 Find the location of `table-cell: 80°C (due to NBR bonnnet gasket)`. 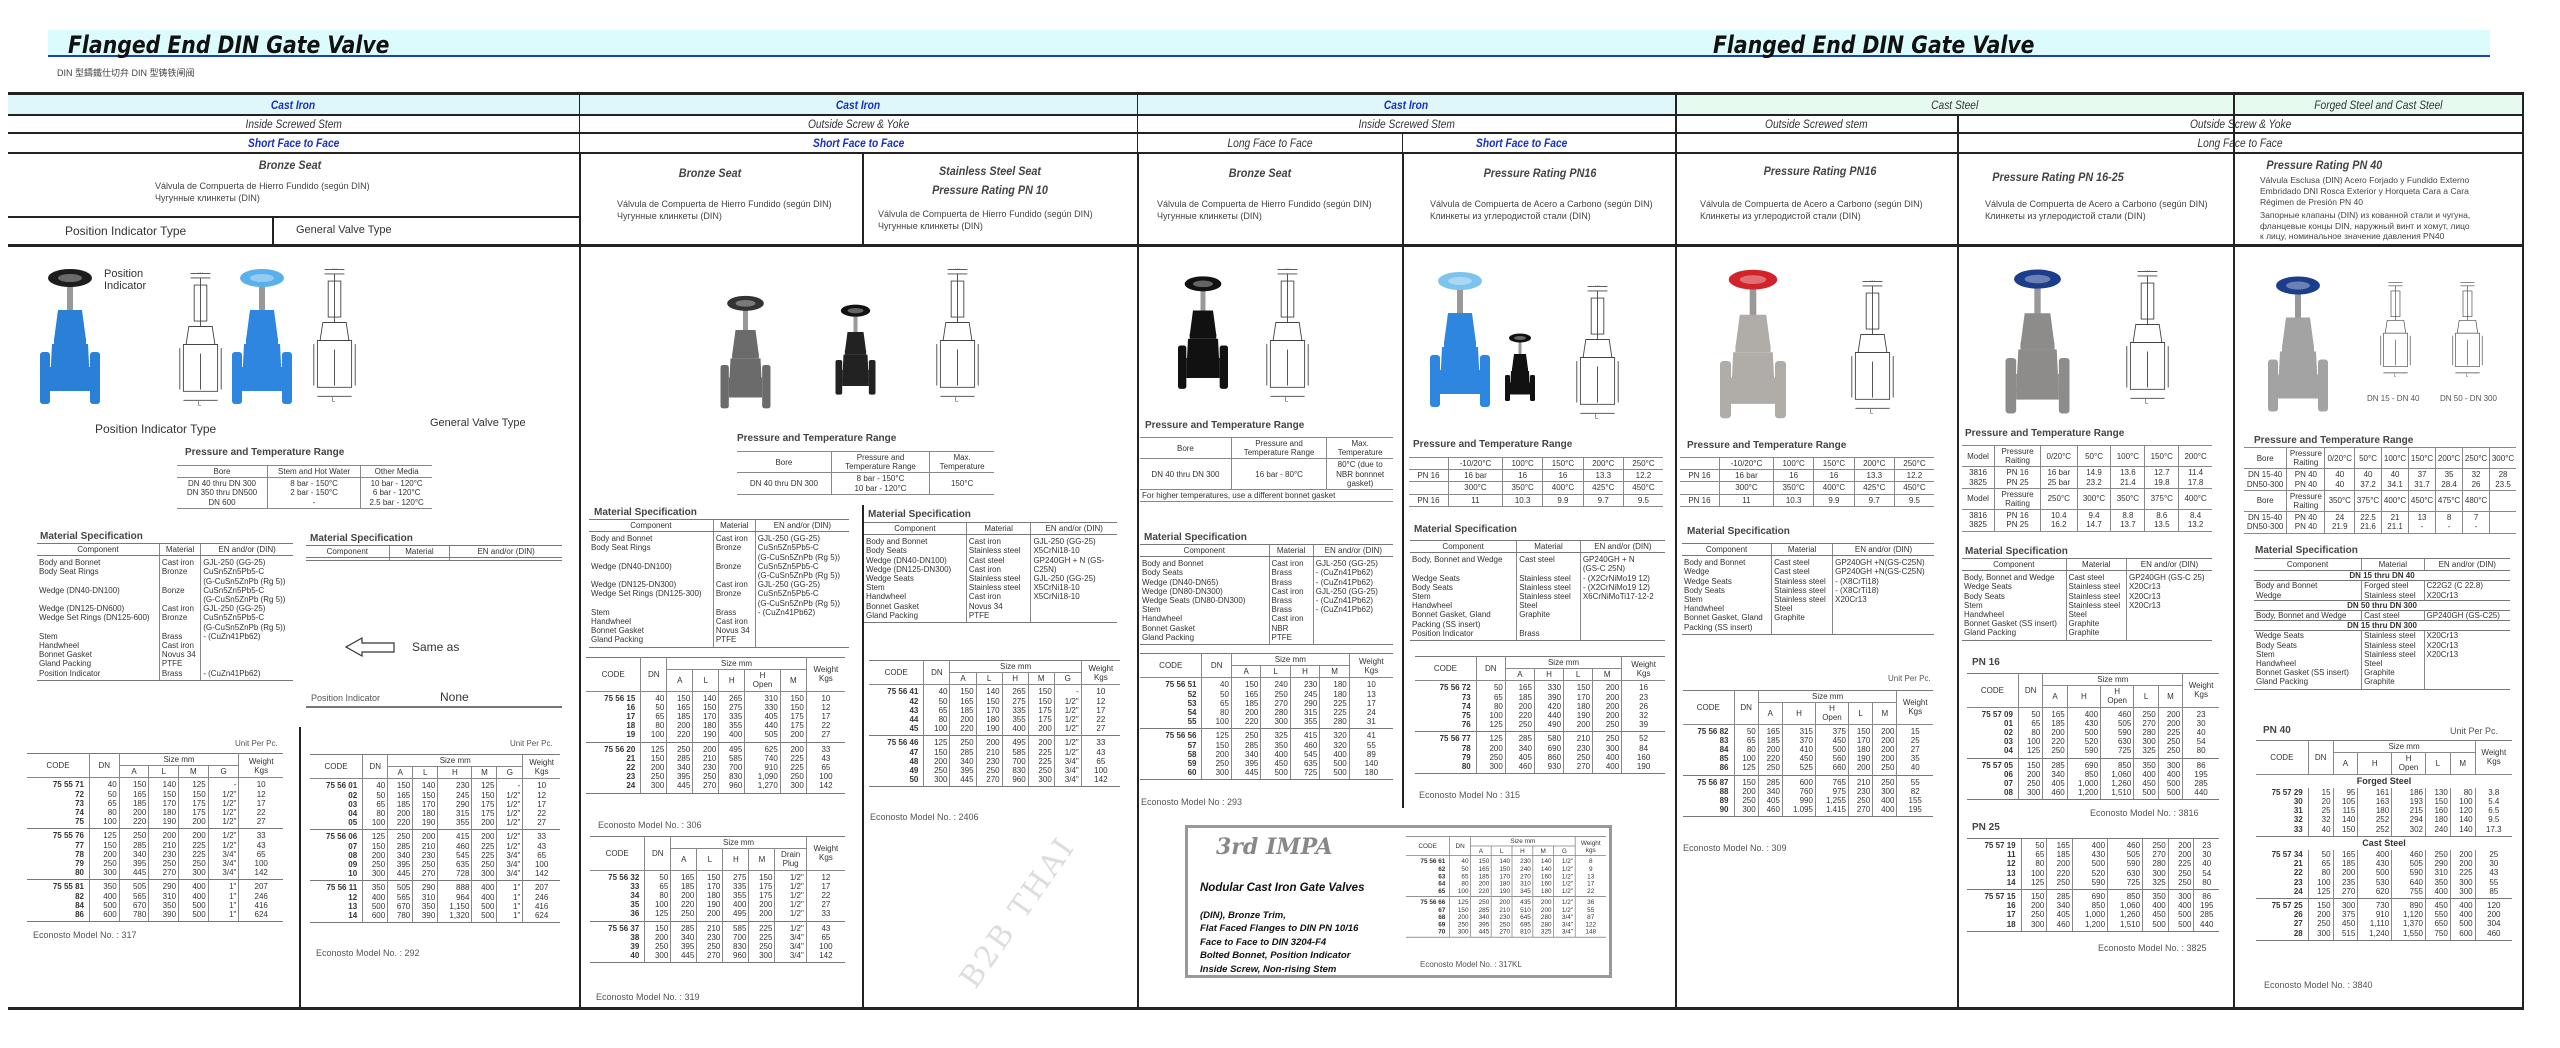

table-cell: 80°C (due to NBR bonnnet gasket) is located at coordinates (1359, 474).